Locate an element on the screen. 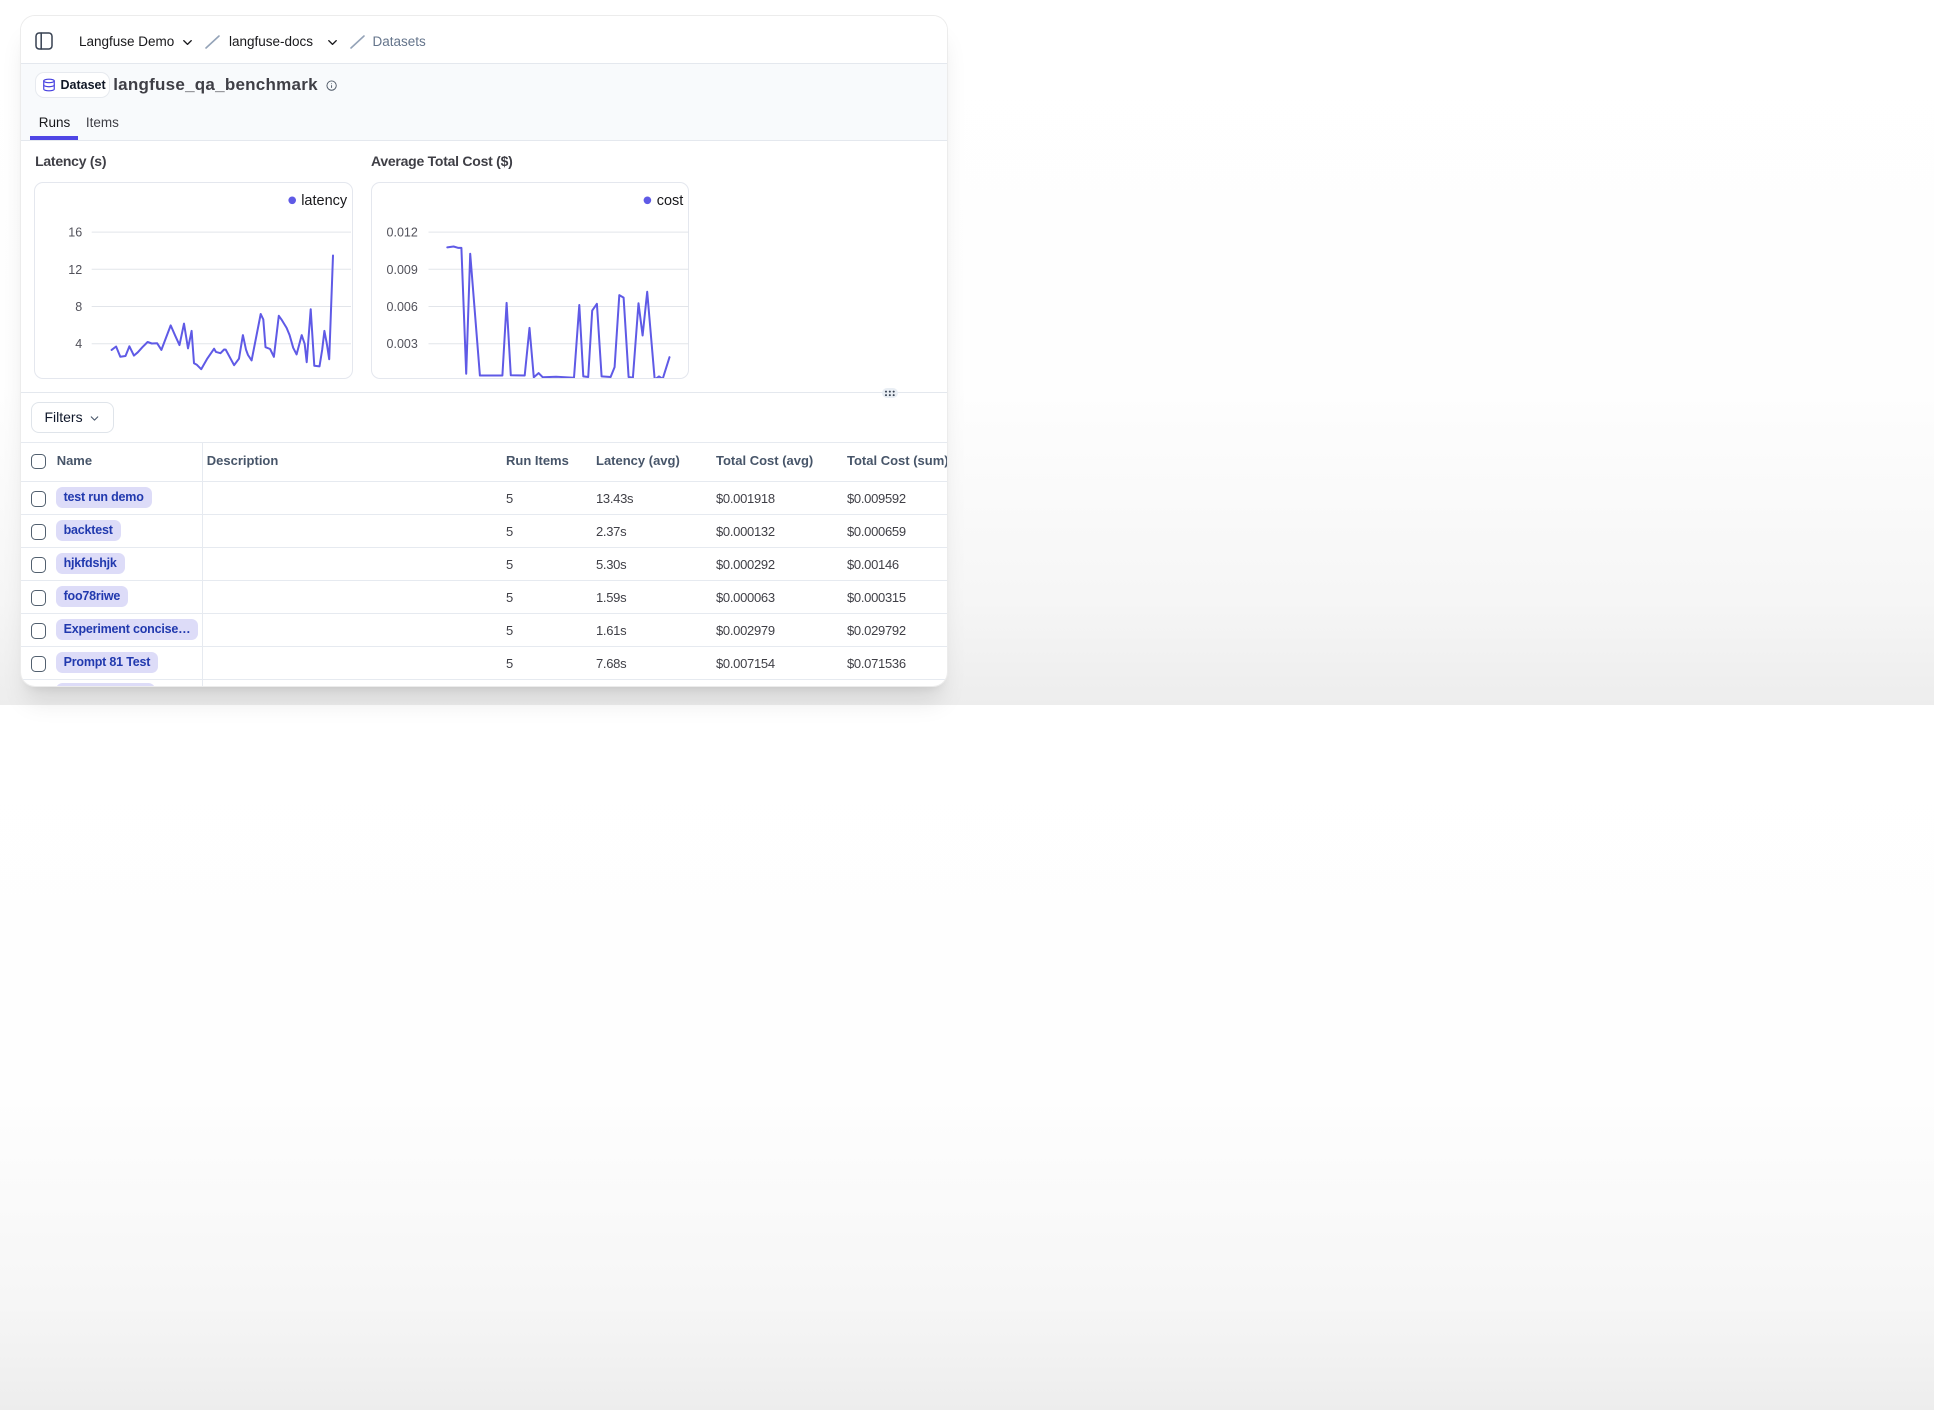  svg-text: 4 is located at coordinates (79, 344).